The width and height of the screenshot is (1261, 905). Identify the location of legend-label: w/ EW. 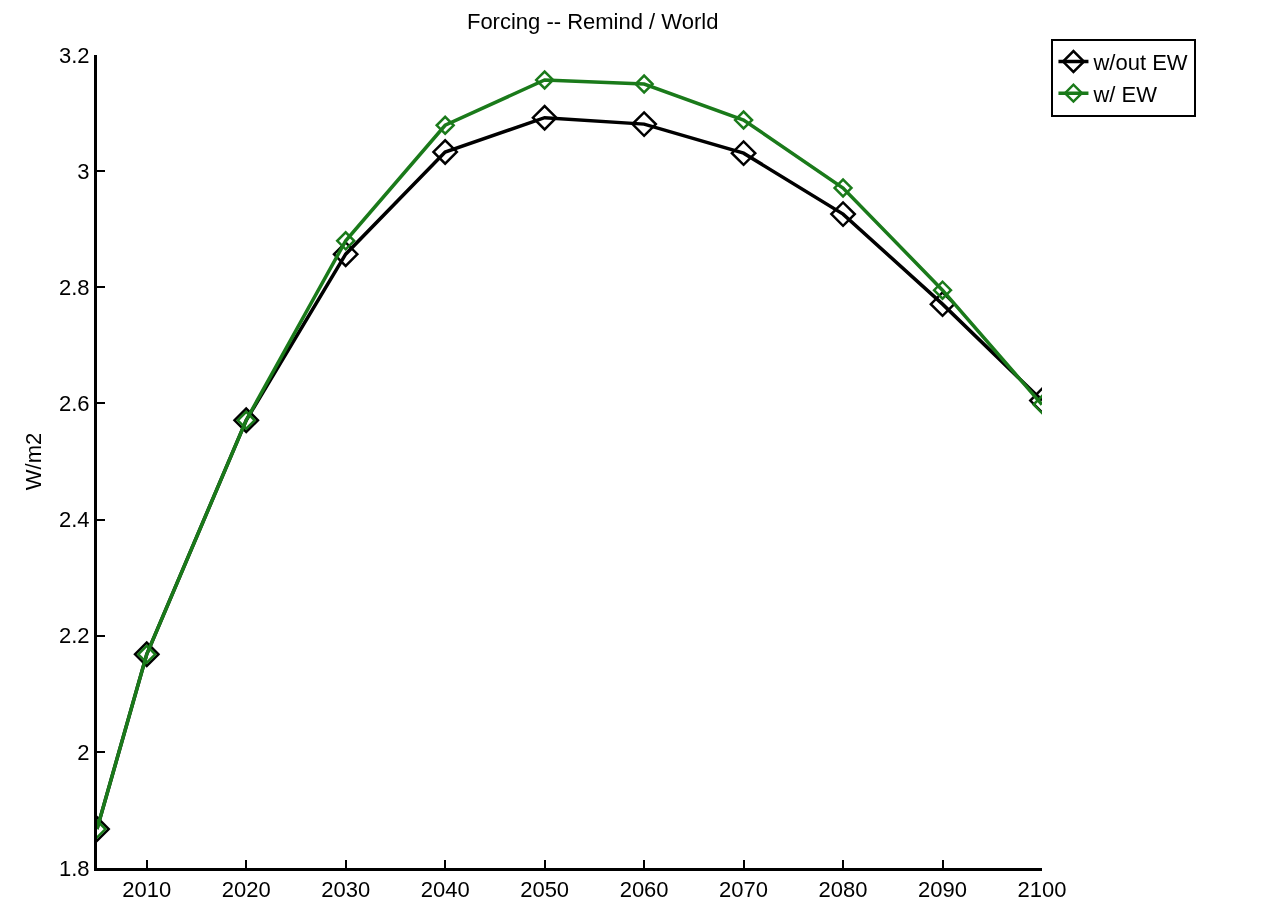
(1125, 94).